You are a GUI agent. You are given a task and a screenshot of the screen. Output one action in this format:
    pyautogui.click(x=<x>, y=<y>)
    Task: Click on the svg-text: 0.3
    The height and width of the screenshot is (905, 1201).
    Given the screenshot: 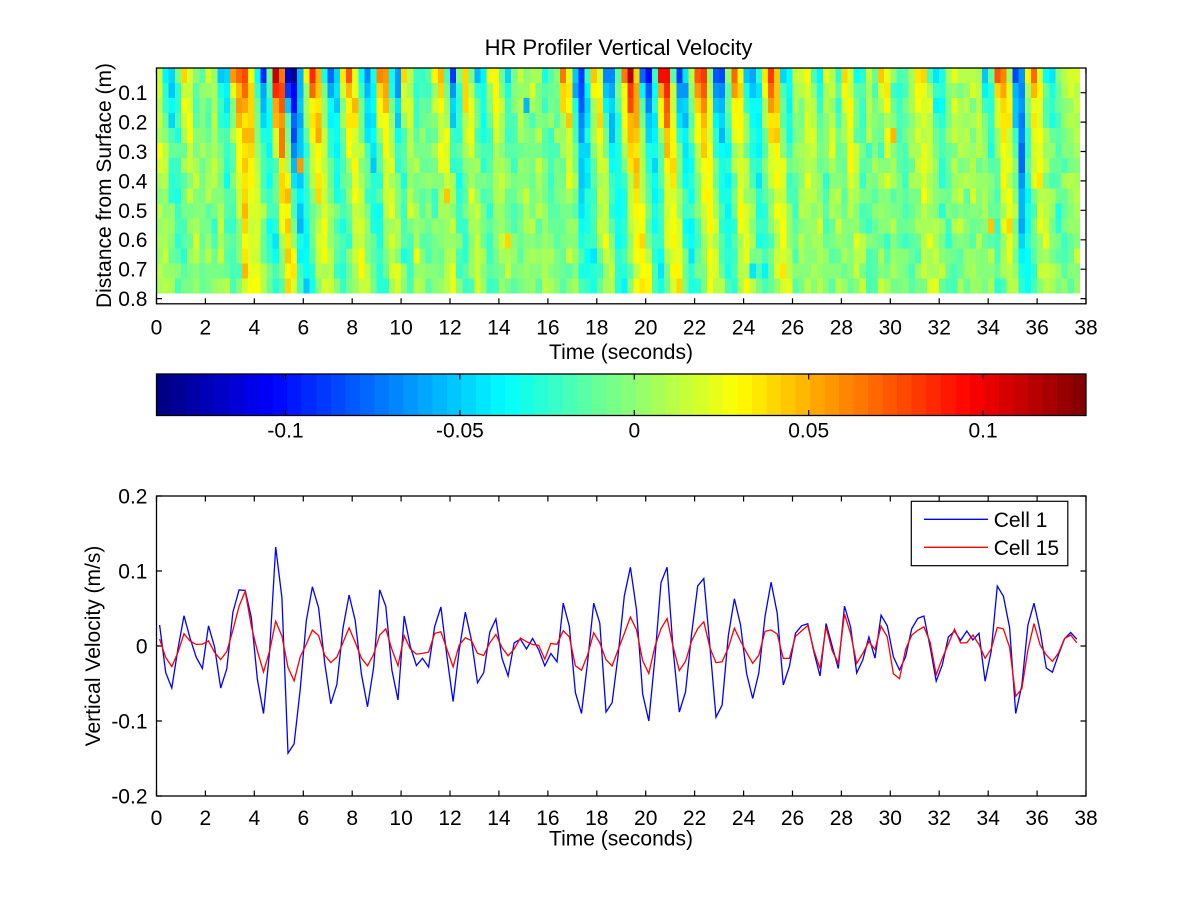 What is the action you would take?
    pyautogui.click(x=132, y=152)
    